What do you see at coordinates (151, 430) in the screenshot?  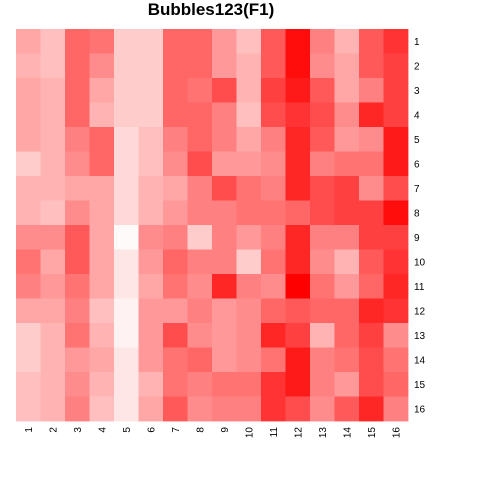 I see `x-tick-label: 6` at bounding box center [151, 430].